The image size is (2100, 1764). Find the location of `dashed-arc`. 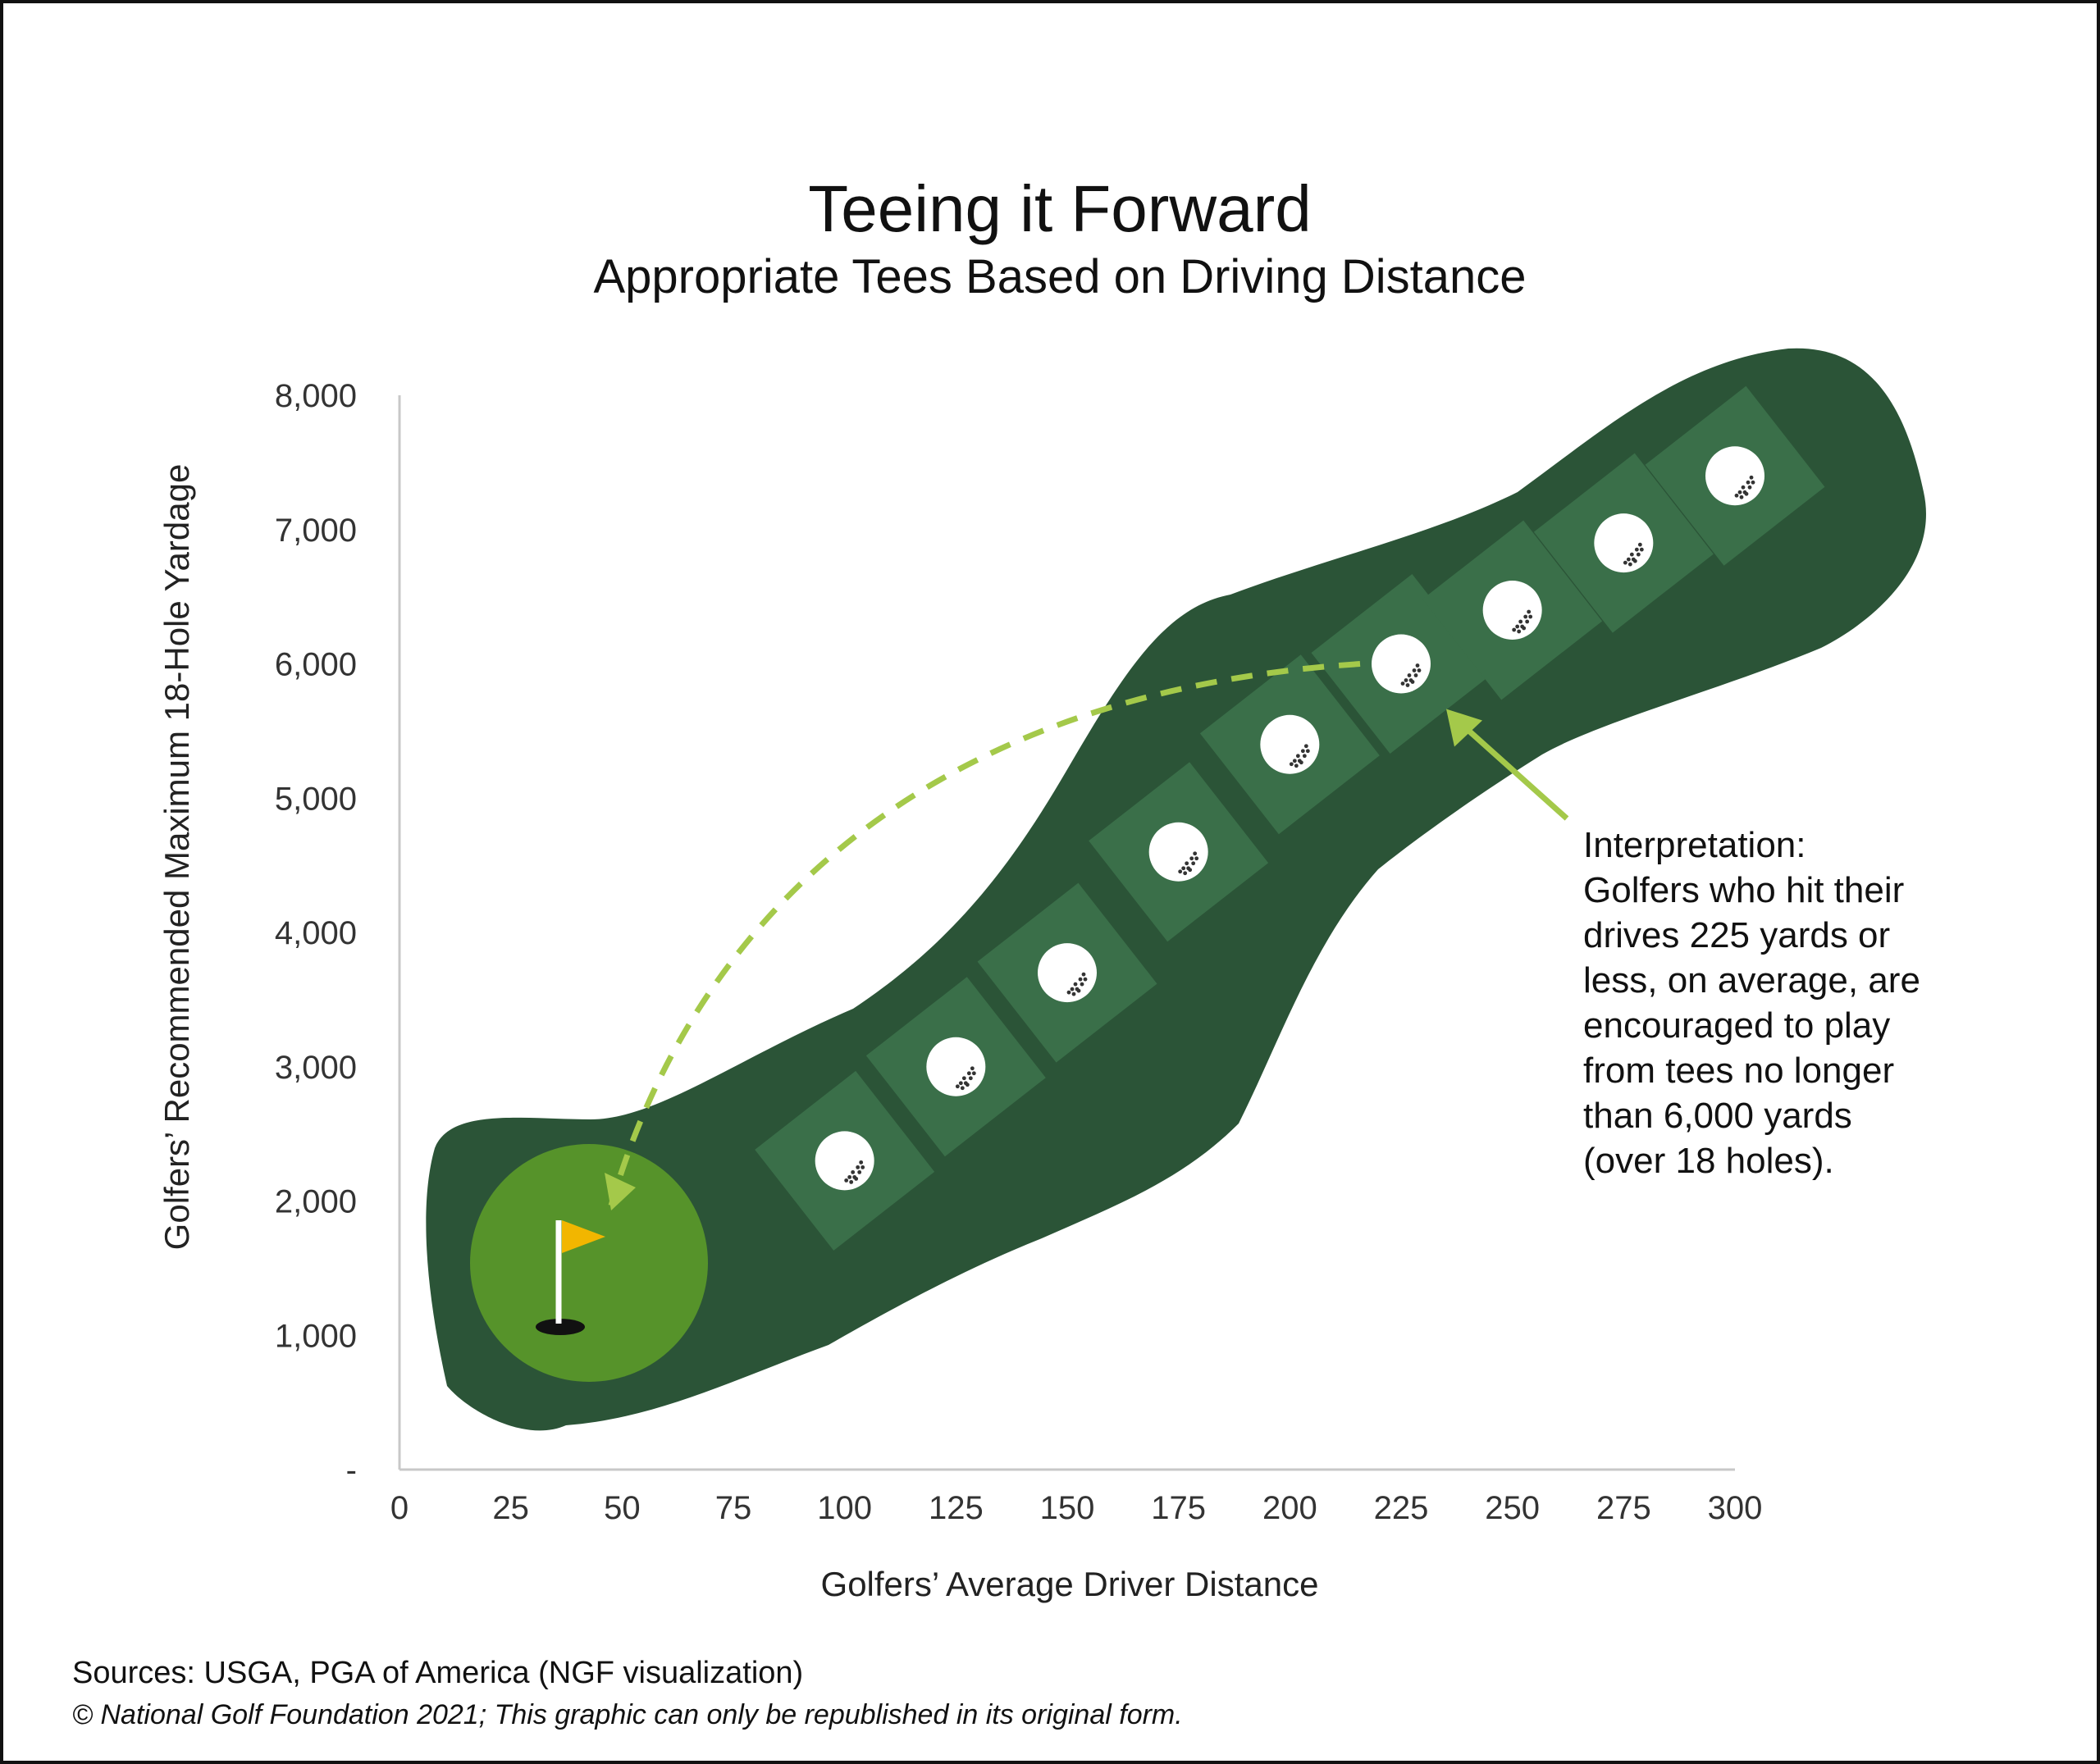

dashed-arc is located at coordinates (984, 934).